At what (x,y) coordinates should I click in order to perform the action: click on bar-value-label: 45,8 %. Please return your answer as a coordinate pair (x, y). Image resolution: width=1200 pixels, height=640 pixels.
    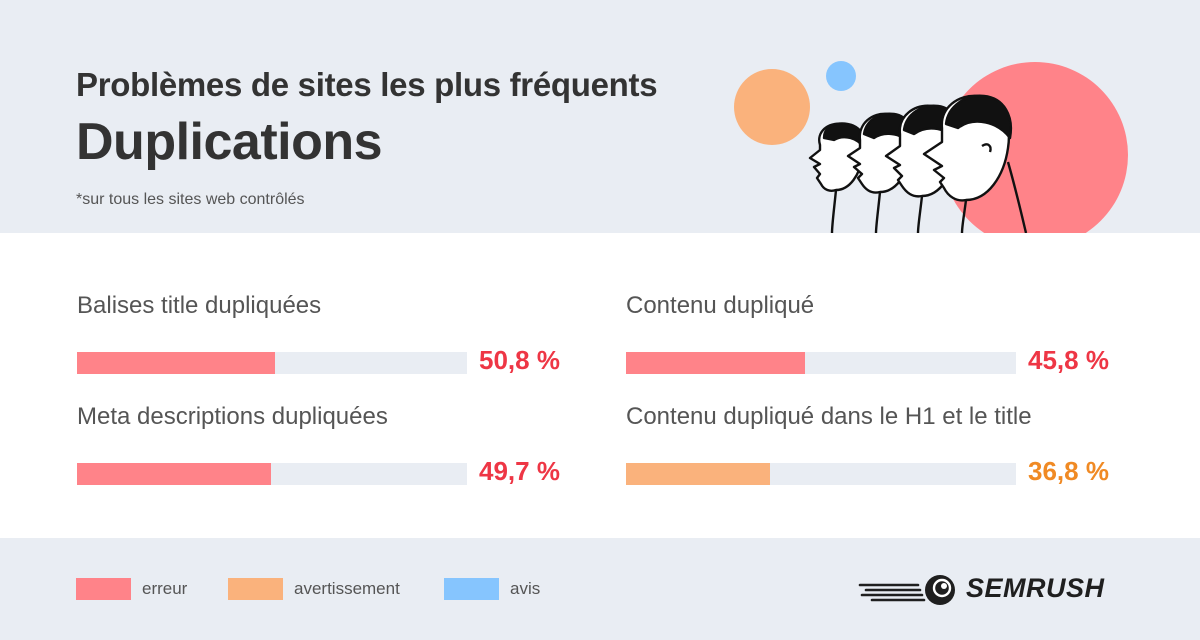
    Looking at the image, I should click on (1068, 360).